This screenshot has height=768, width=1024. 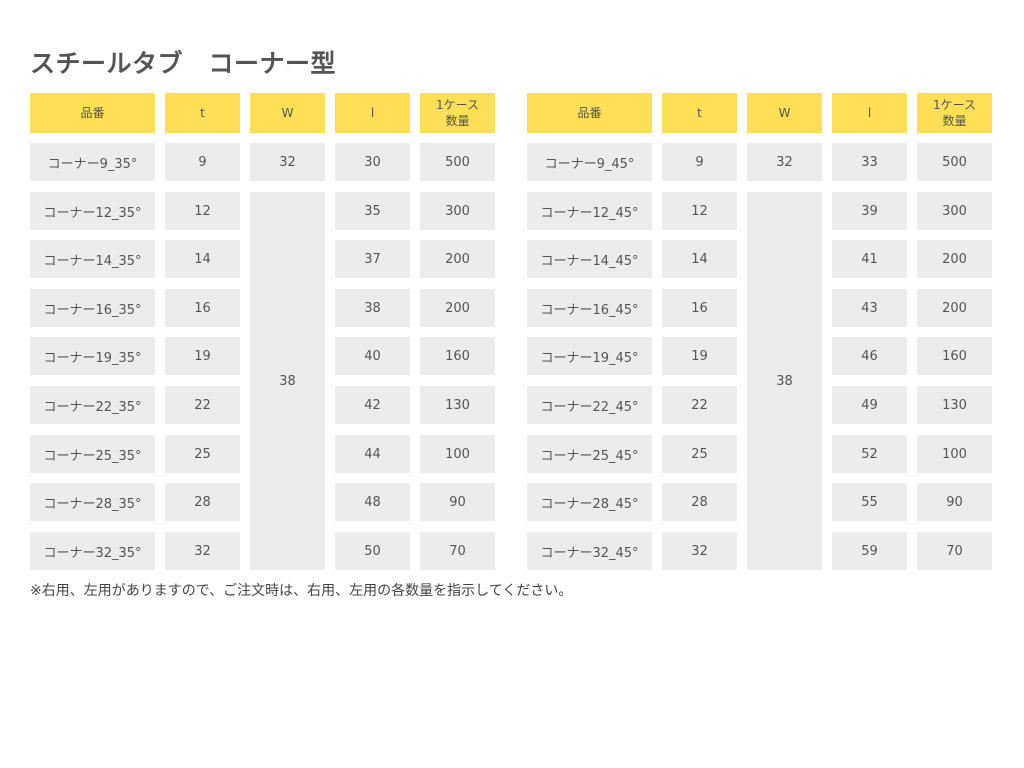 I want to click on cell-l: 41, so click(x=869, y=259).